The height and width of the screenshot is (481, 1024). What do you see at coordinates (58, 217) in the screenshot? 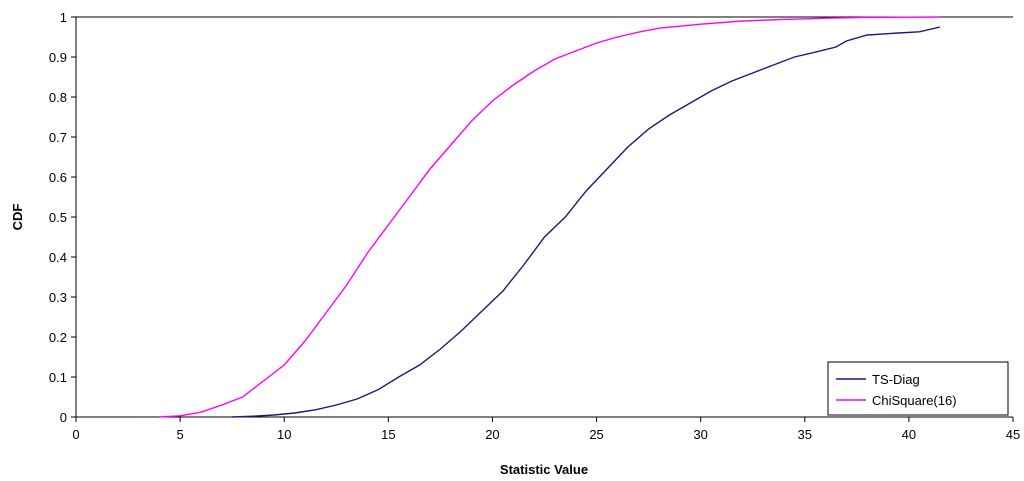
I see `y-tick-label: 0.5` at bounding box center [58, 217].